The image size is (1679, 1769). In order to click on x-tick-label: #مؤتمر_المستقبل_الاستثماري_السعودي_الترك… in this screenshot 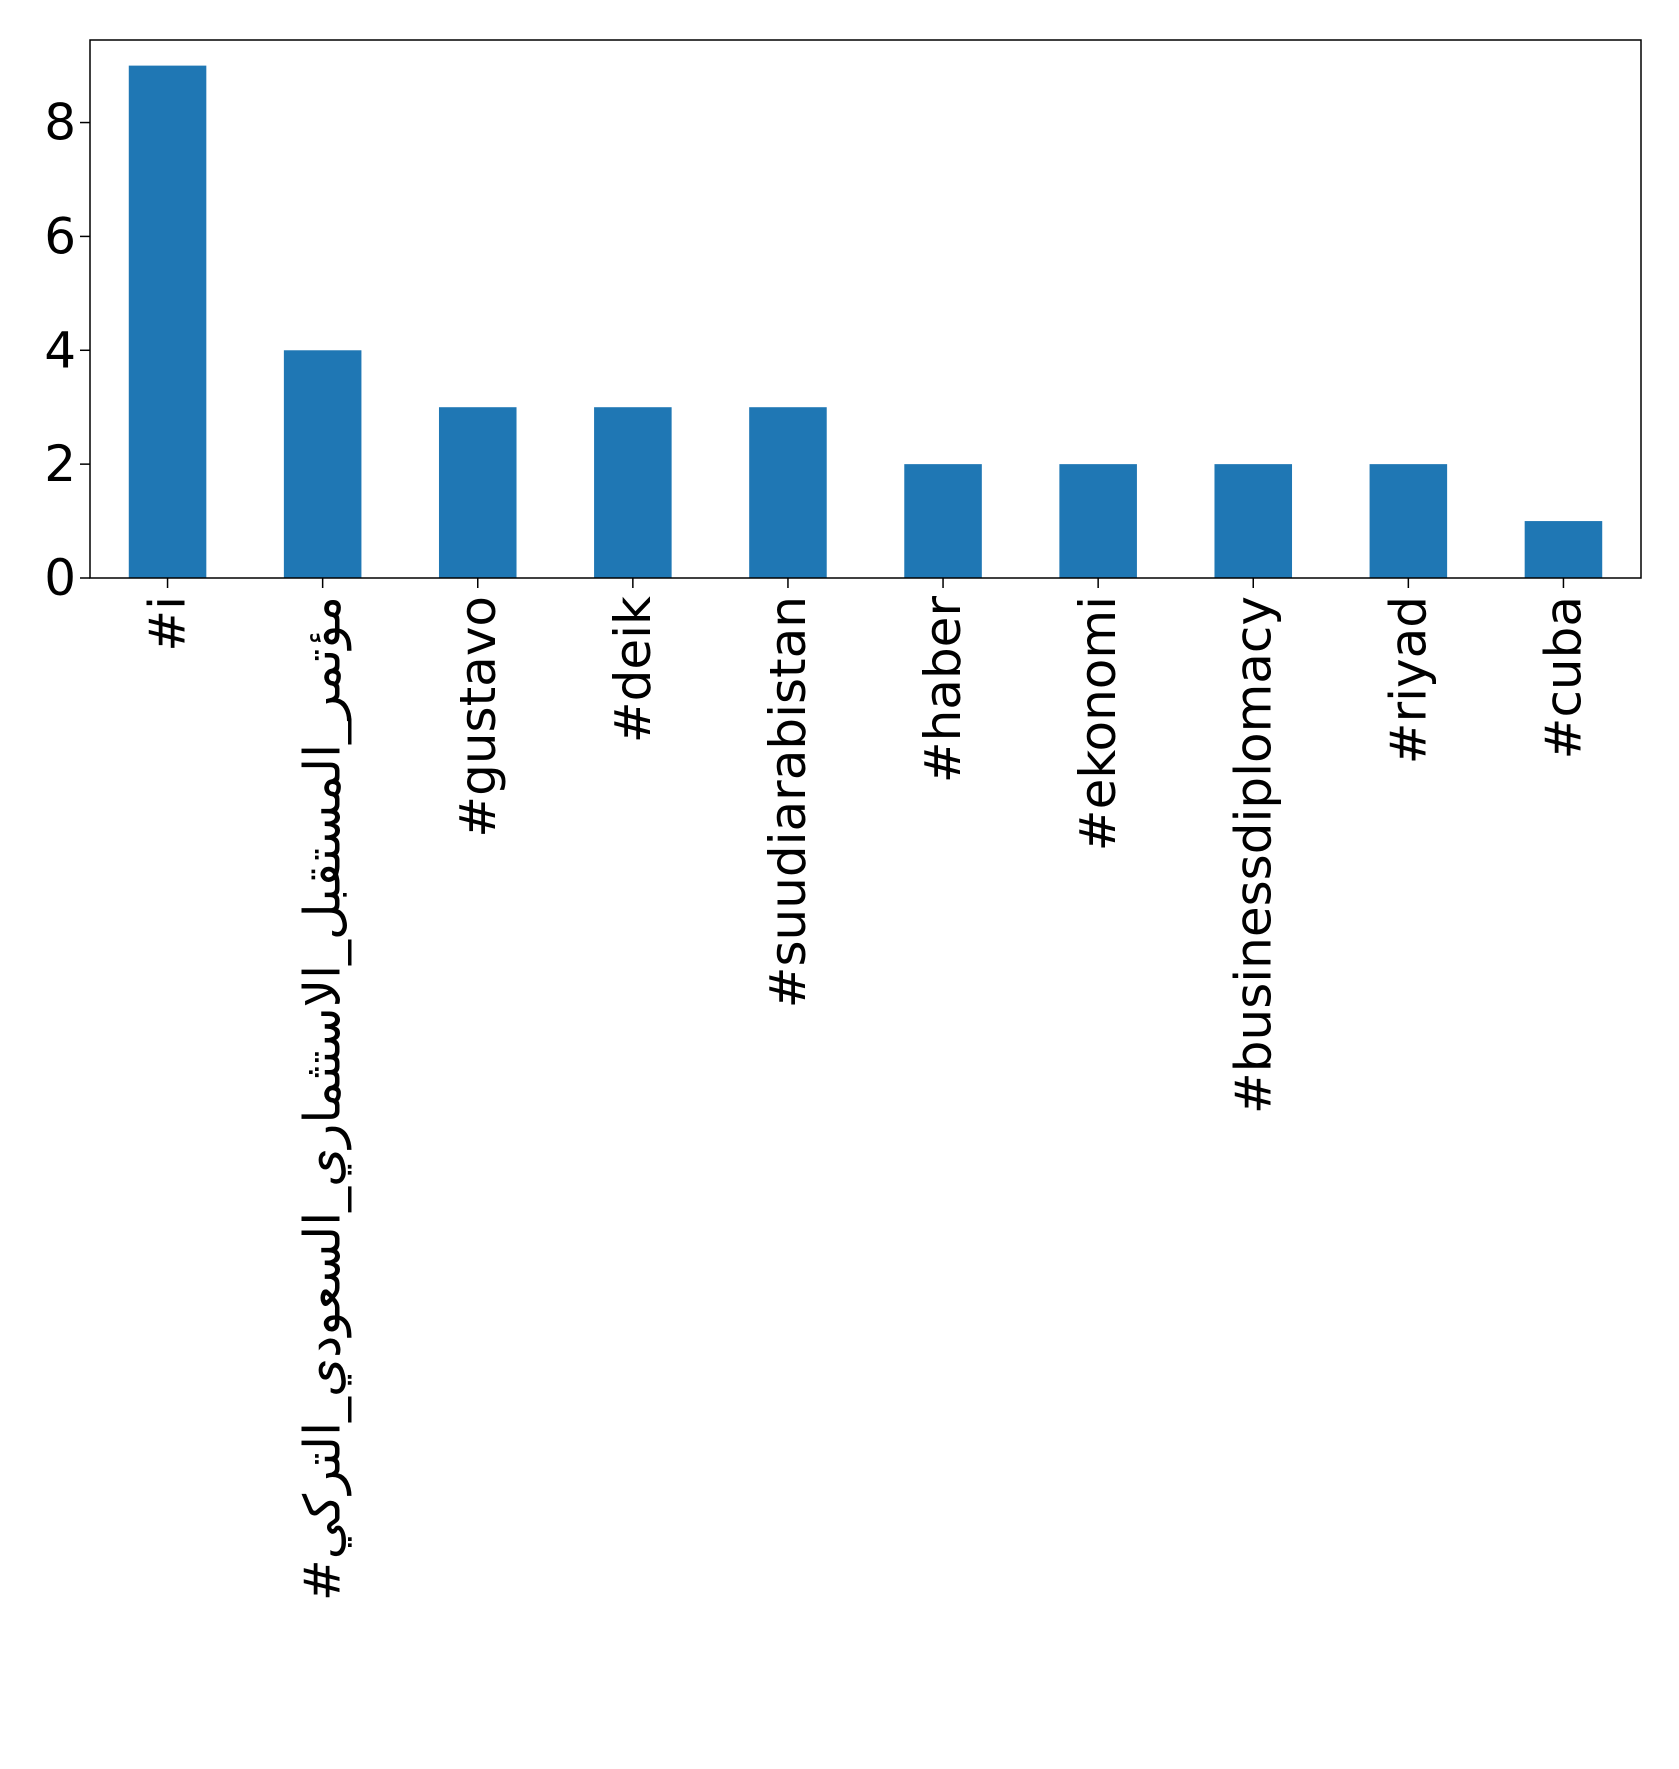, I will do `click(323, 1098)`.